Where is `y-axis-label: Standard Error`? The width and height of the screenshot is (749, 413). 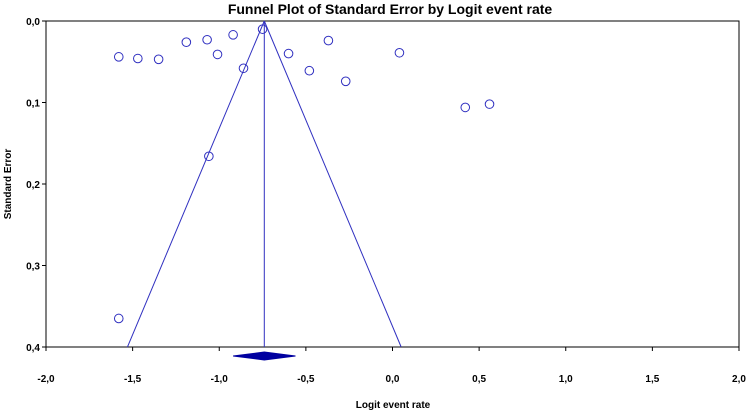 y-axis-label: Standard Error is located at coordinates (8, 184).